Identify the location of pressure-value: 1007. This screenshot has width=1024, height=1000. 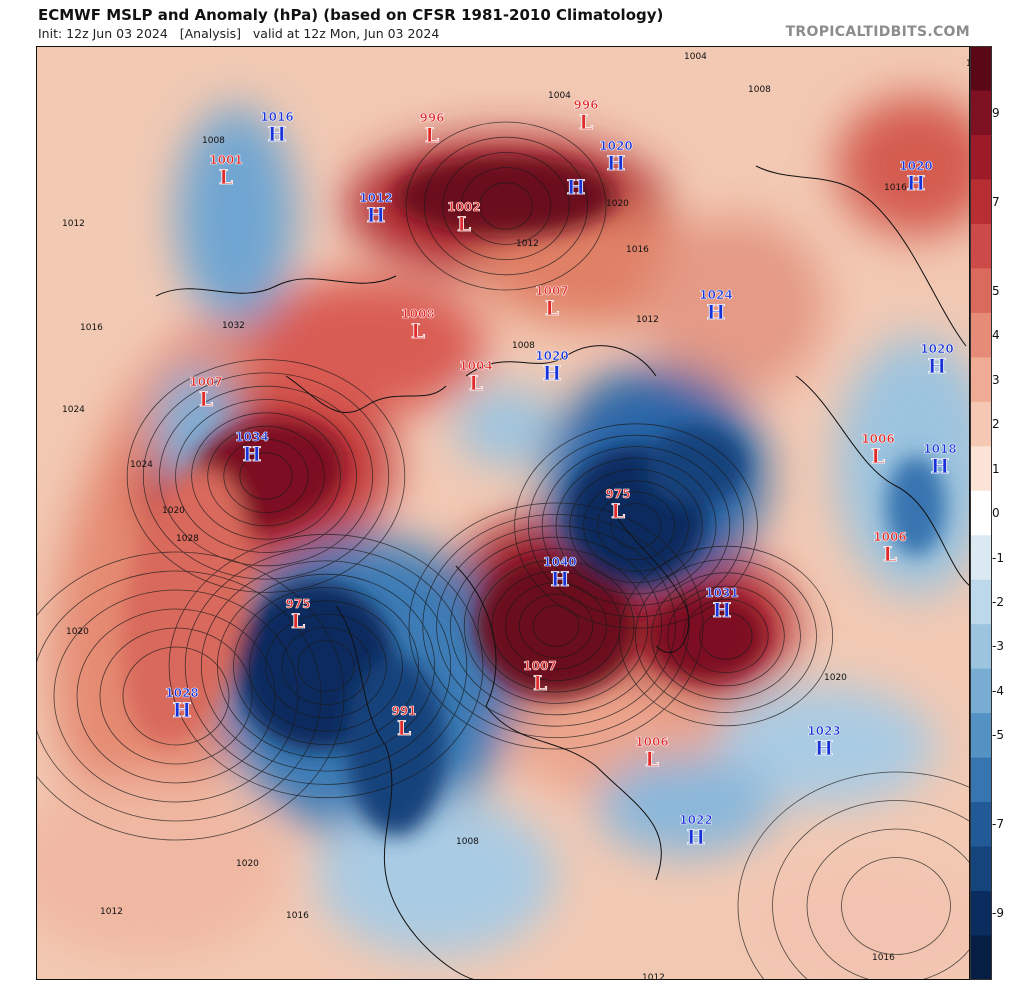
(539, 666).